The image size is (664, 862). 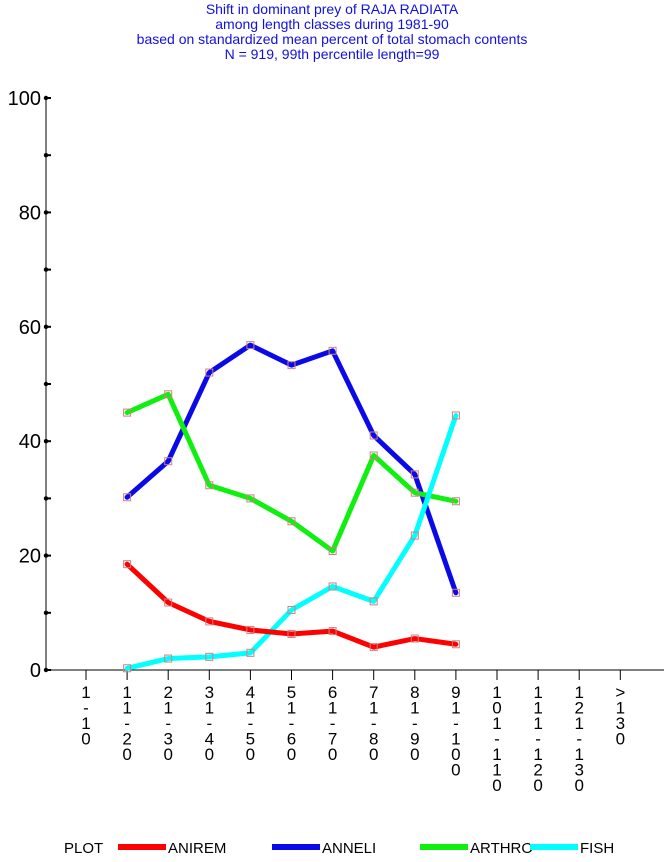 I want to click on y-tick-label: 0, so click(x=35, y=671).